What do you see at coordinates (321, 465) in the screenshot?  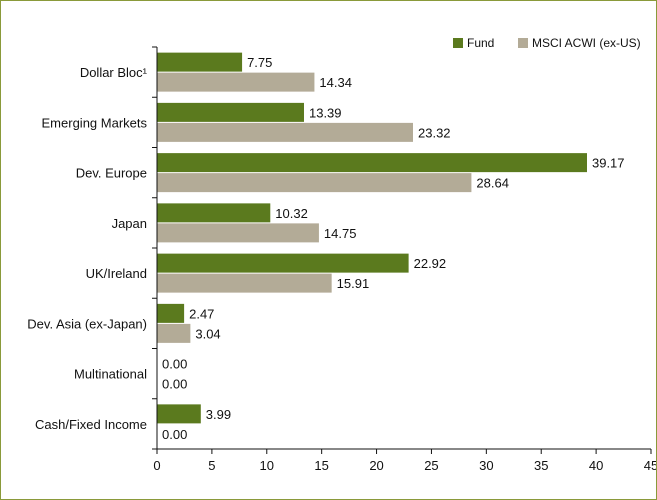 I see `x-tick-label-3: 15` at bounding box center [321, 465].